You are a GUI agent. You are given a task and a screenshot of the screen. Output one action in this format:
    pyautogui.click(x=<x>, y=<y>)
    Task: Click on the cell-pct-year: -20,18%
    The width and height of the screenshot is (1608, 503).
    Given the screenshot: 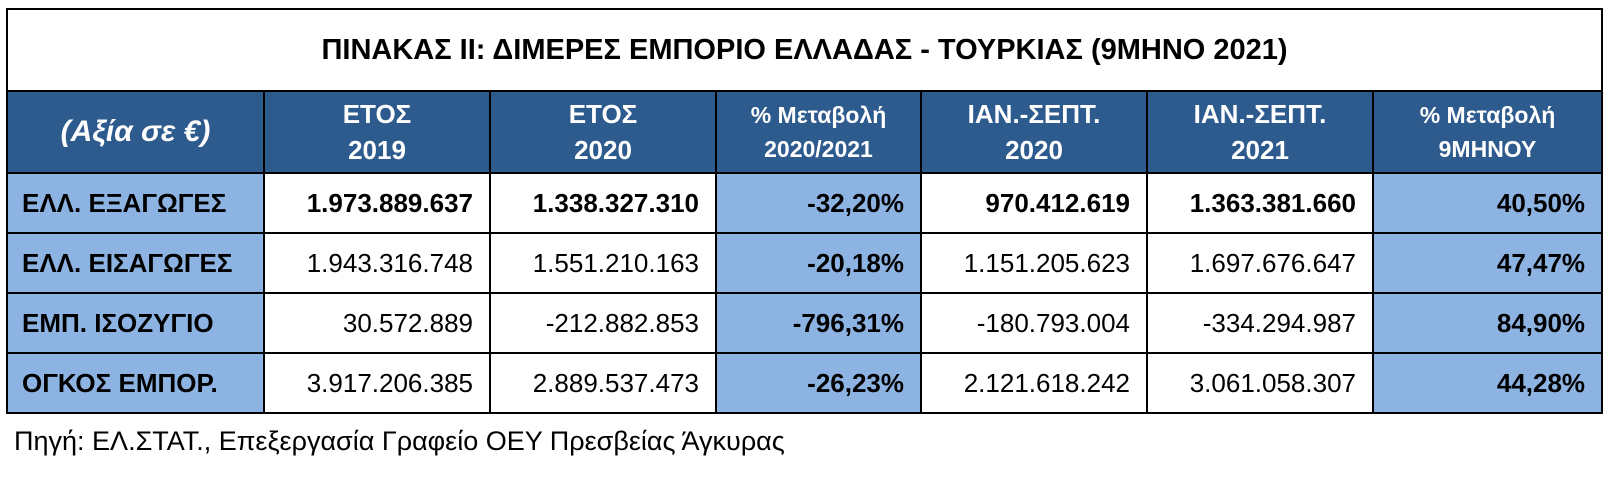 What is the action you would take?
    pyautogui.click(x=818, y=263)
    